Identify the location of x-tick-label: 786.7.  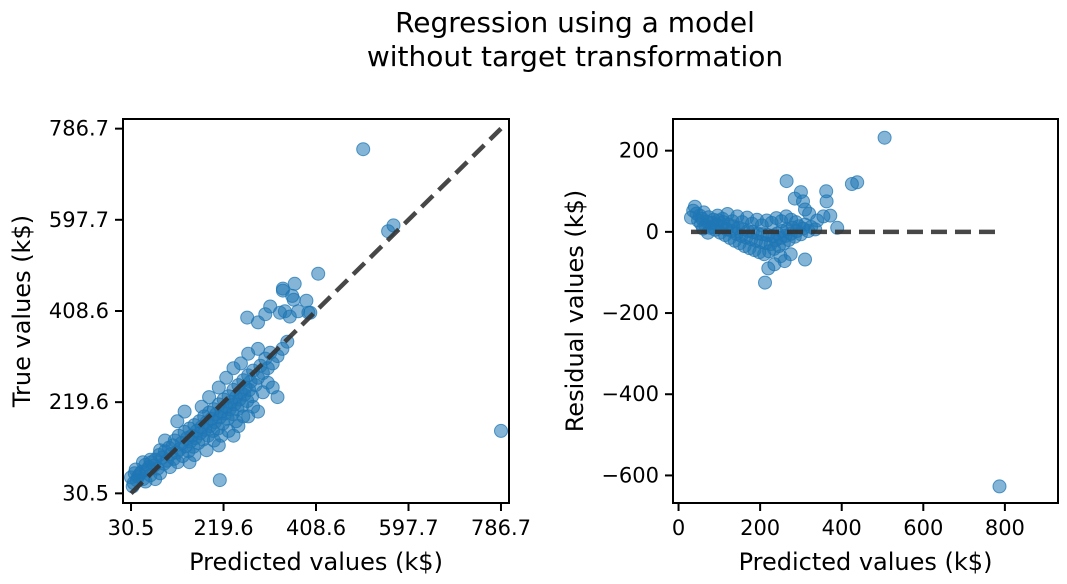
(501, 528).